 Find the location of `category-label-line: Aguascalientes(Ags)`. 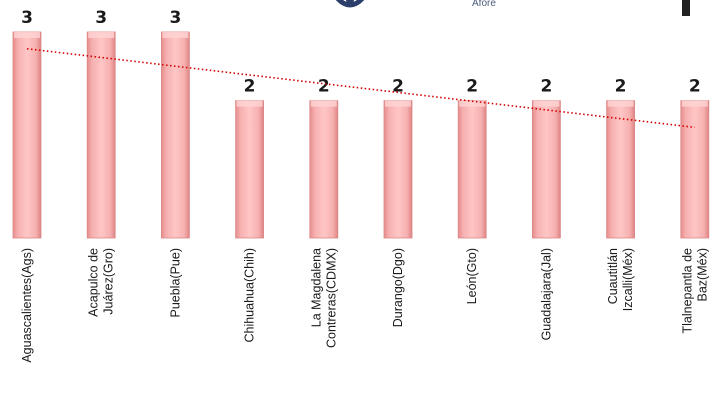

category-label-line: Aguascalientes(Ags) is located at coordinates (27, 305).